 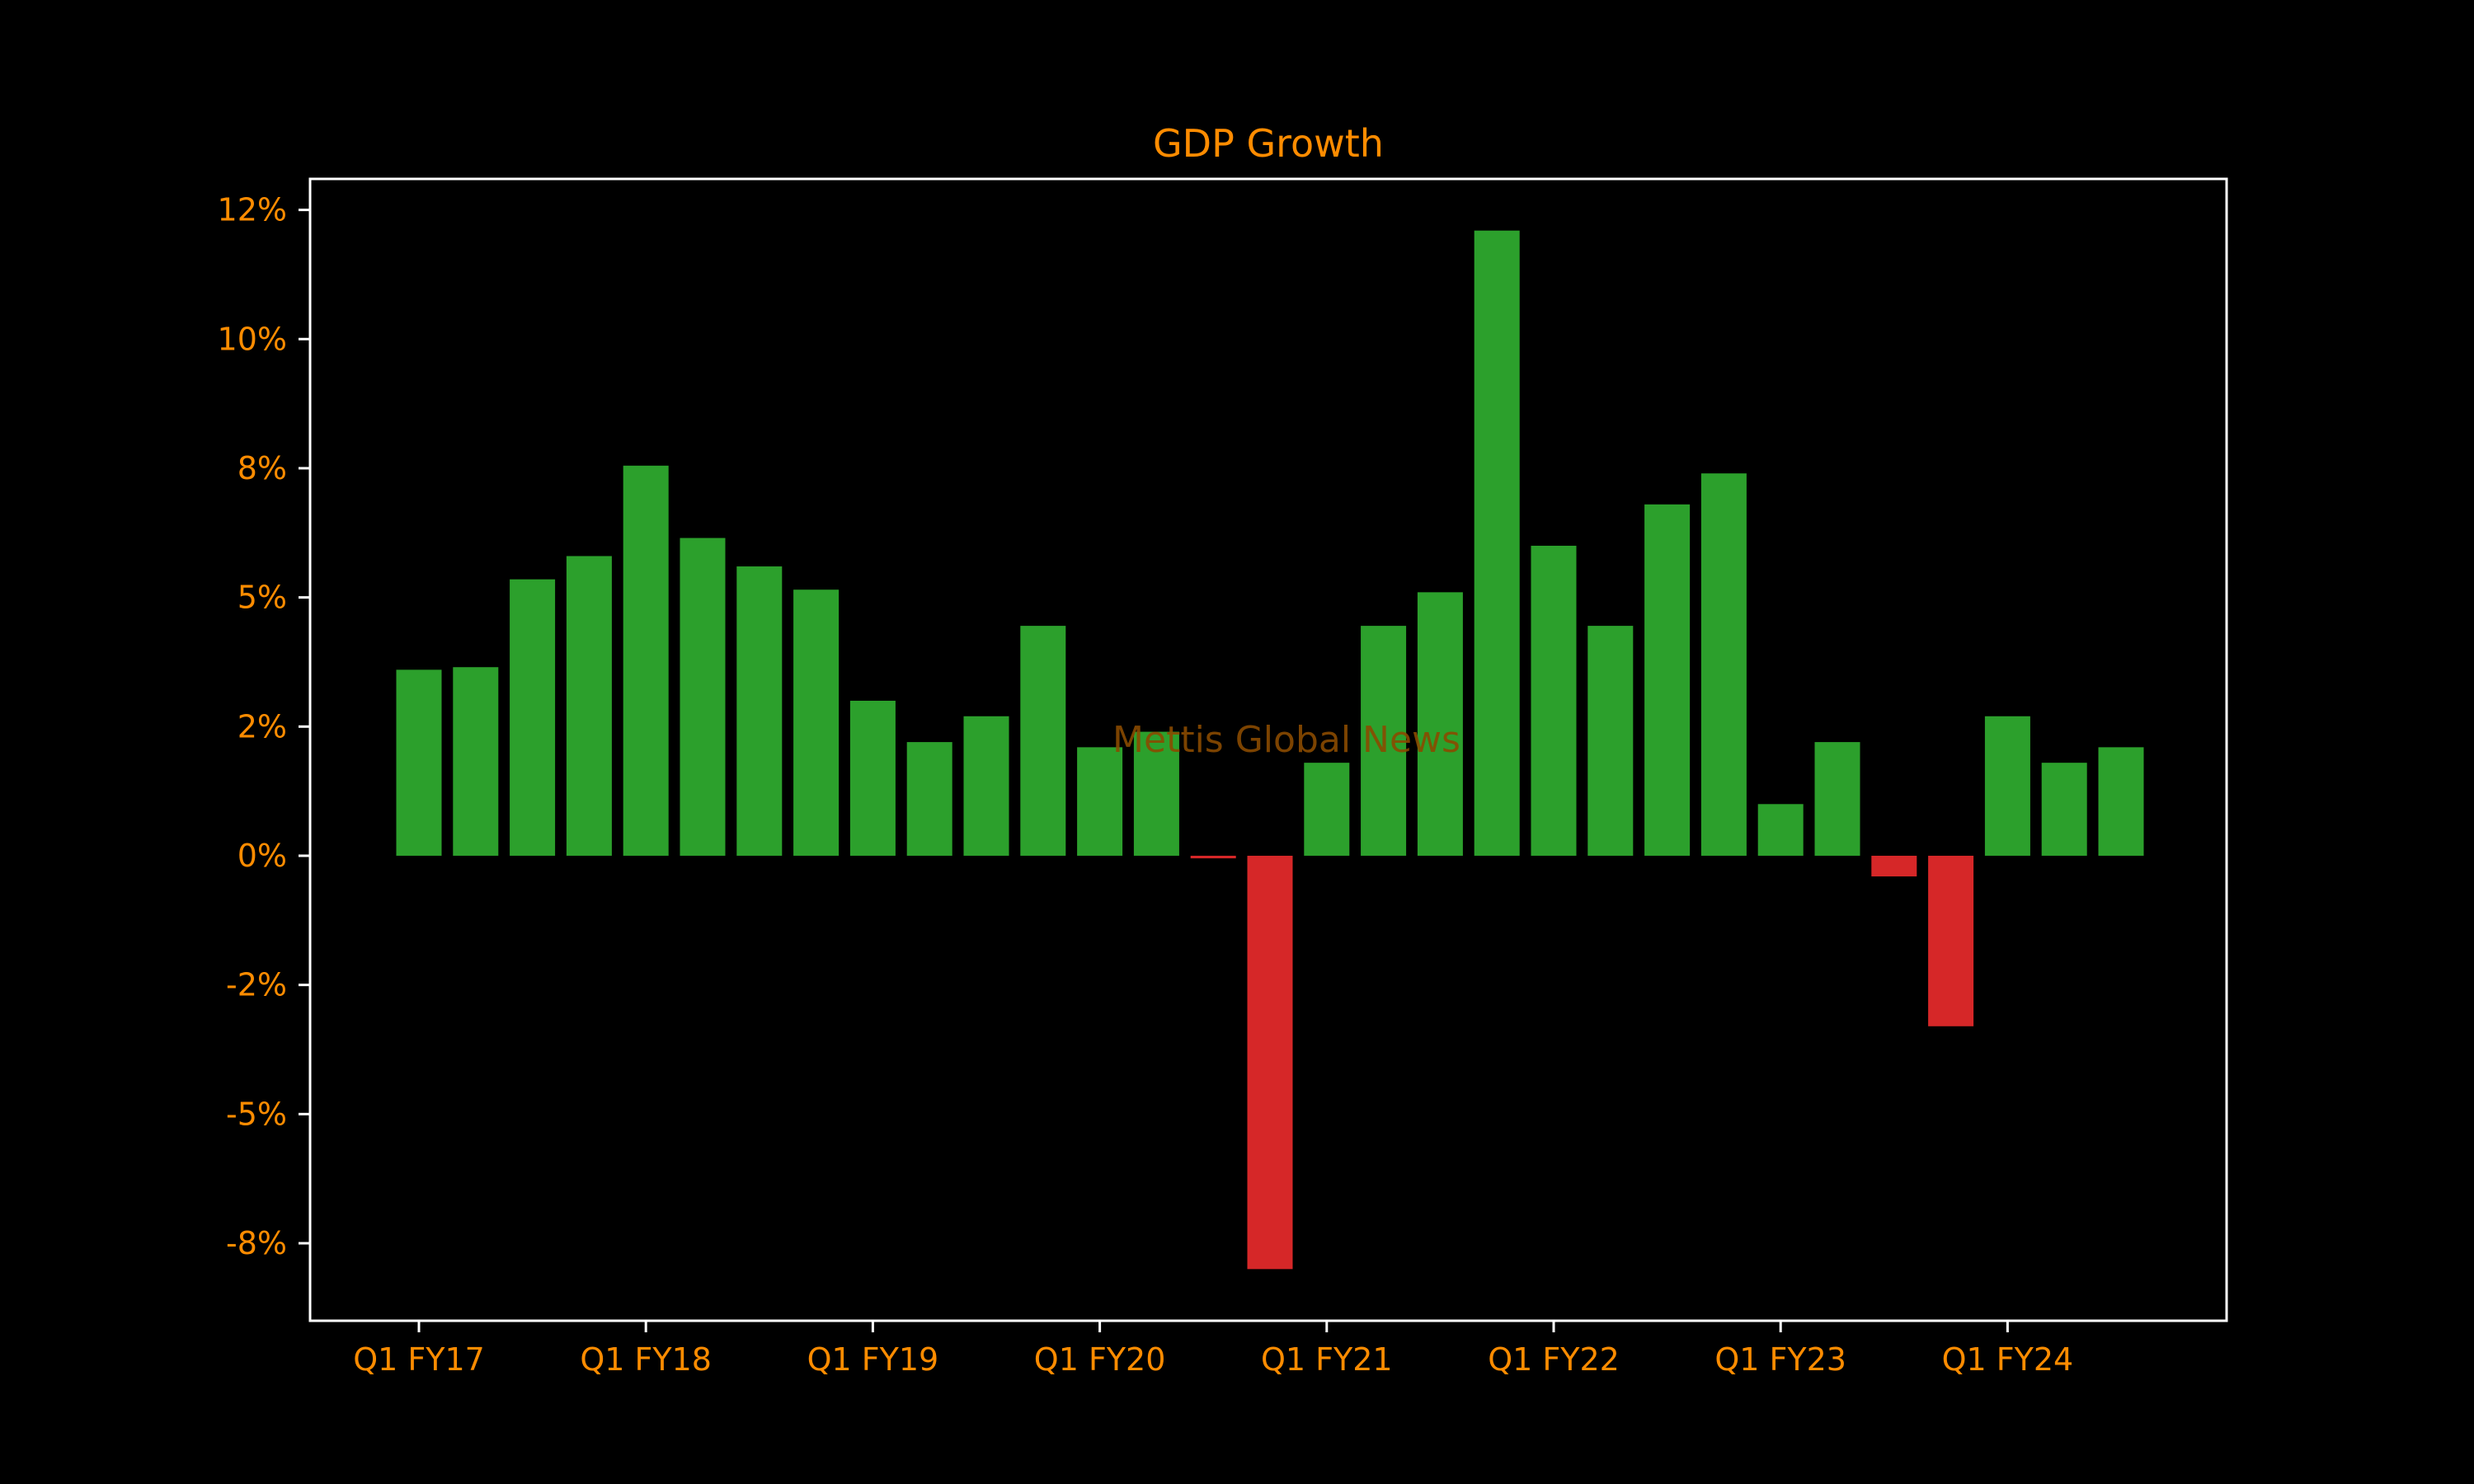 What do you see at coordinates (256, 1114) in the screenshot?
I see `y-tick-label: -5%` at bounding box center [256, 1114].